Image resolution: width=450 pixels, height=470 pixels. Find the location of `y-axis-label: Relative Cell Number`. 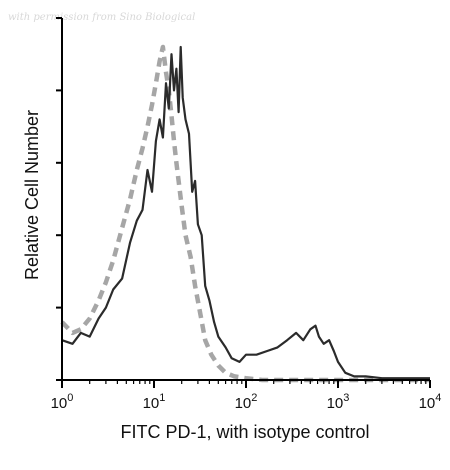

y-axis-label: Relative Cell Number is located at coordinates (32, 195).